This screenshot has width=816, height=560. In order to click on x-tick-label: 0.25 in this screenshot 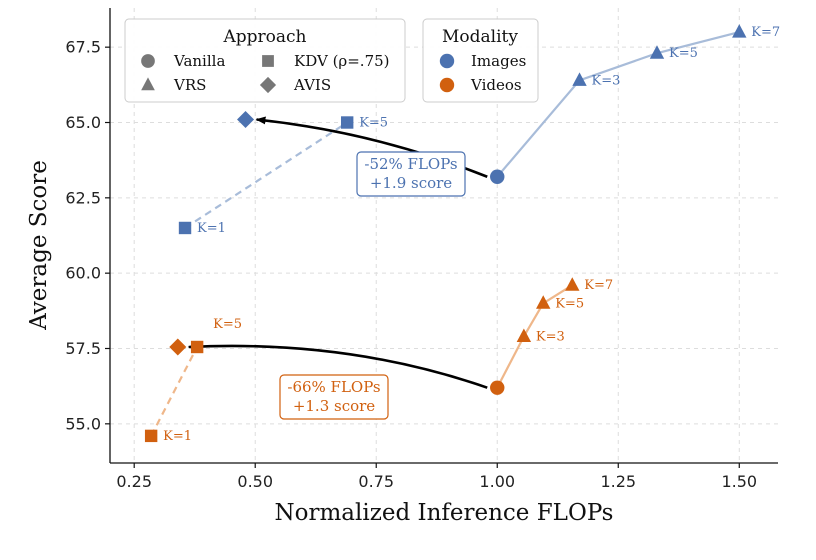, I will do `click(134, 481)`.